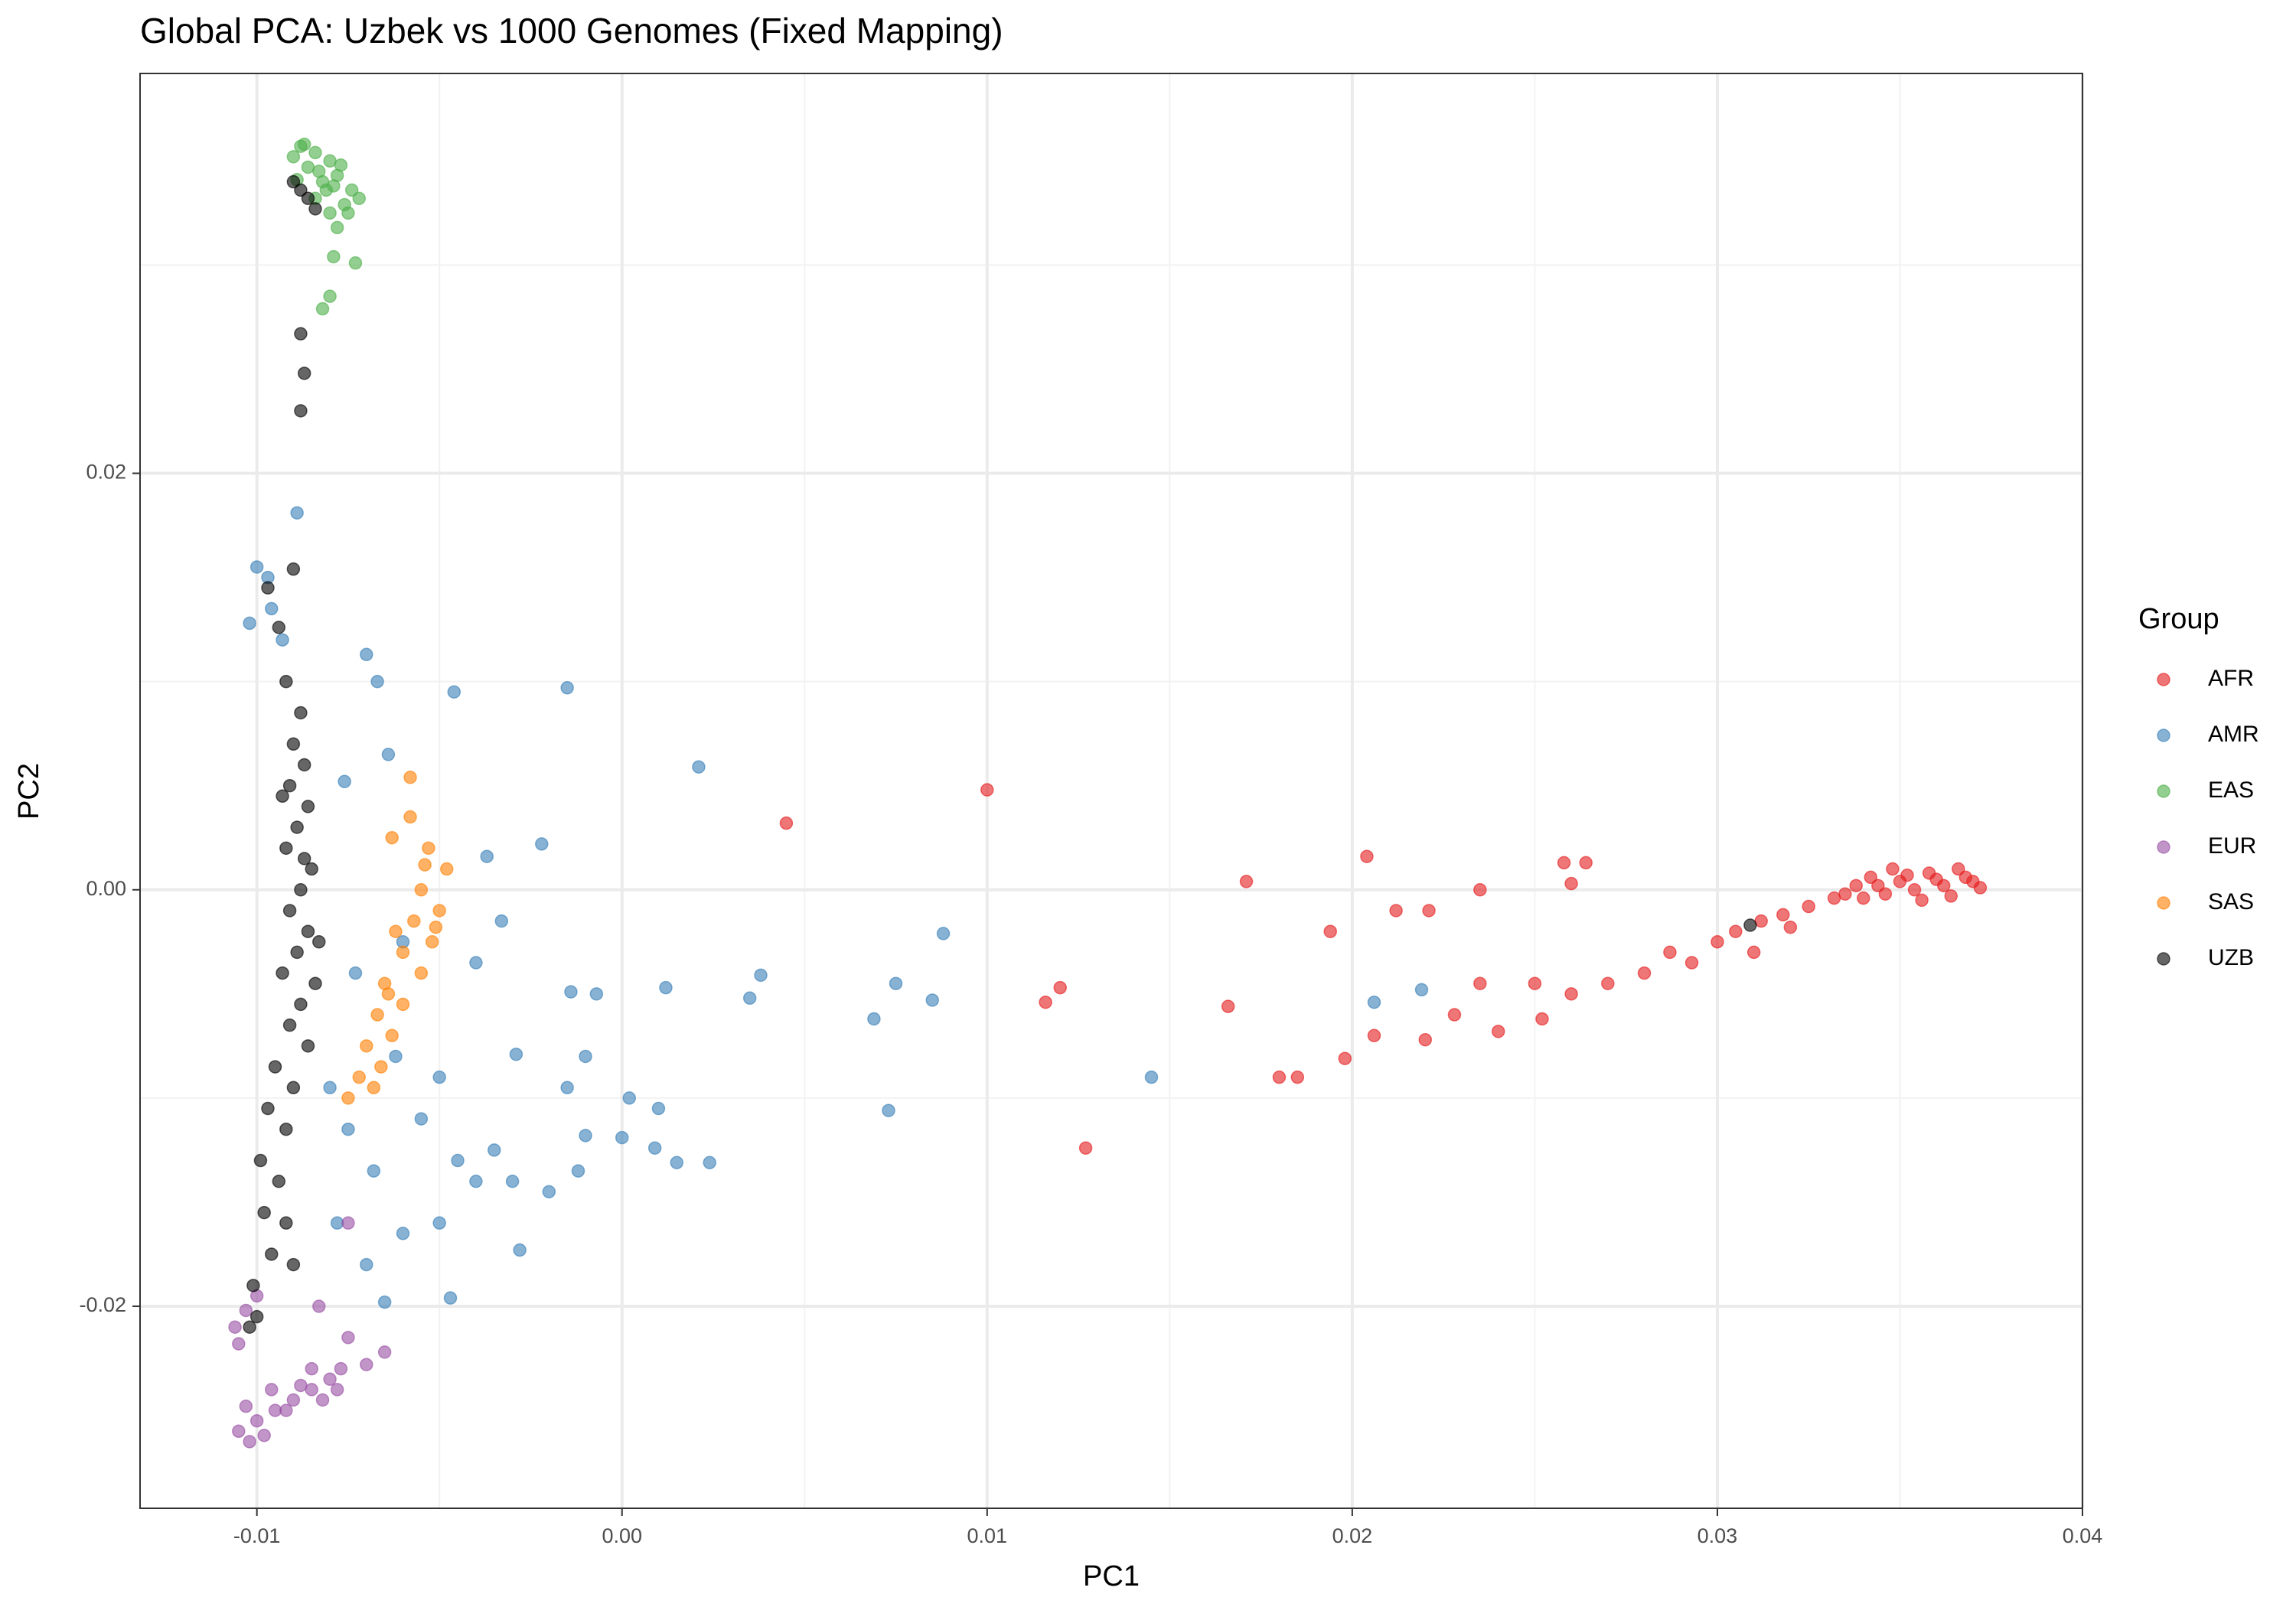 Image resolution: width=2296 pixels, height=1607 pixels. I want to click on x-tick-label: 0.04, so click(2083, 1535).